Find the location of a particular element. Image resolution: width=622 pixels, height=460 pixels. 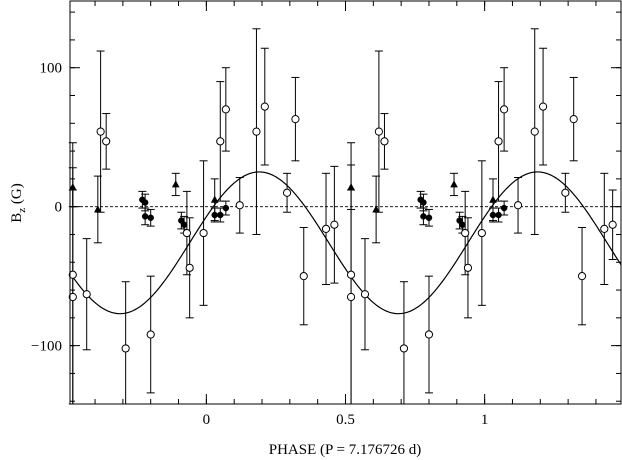

y-axis-label: Bz (G) is located at coordinates (18, 202).